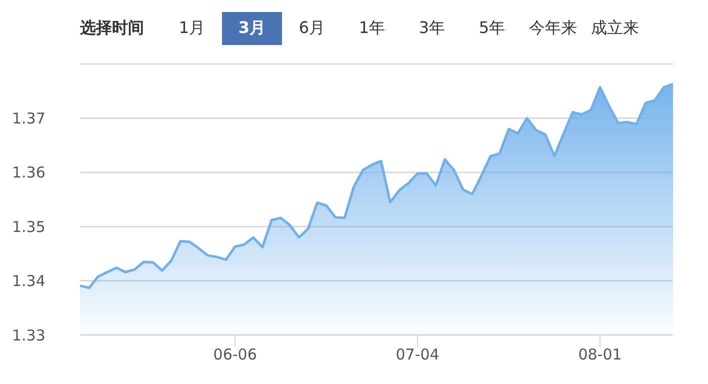  What do you see at coordinates (235, 355) in the screenshot?
I see `x-tick-label: 06-06` at bounding box center [235, 355].